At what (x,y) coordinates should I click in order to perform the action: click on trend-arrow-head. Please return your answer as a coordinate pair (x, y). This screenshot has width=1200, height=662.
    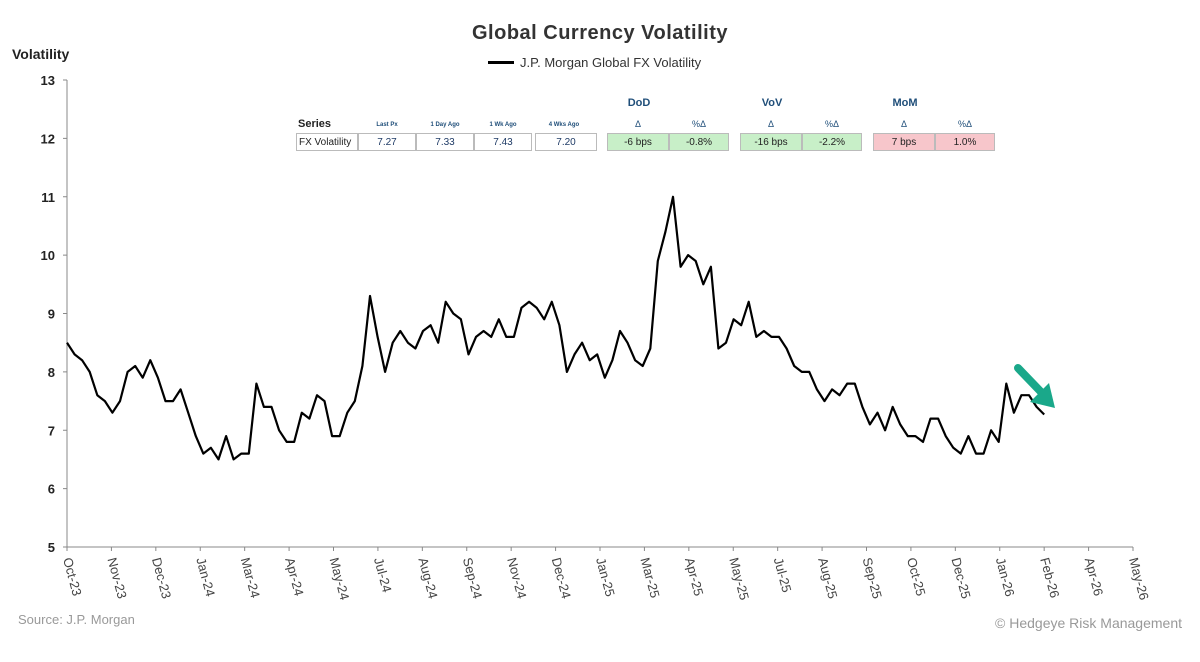
    Looking at the image, I should click on (1042, 395).